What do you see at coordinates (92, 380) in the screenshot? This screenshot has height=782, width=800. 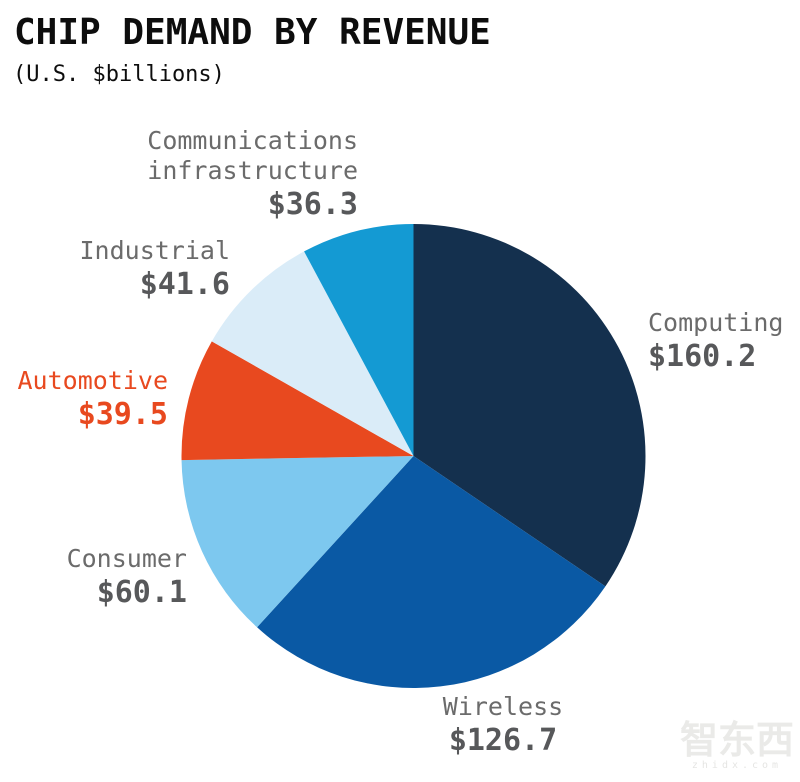 I see `slice-label: Automotive` at bounding box center [92, 380].